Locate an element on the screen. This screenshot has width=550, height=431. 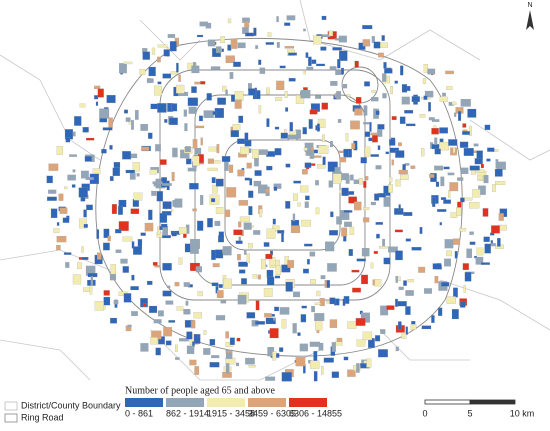
boundary is located at coordinates (45, 360).